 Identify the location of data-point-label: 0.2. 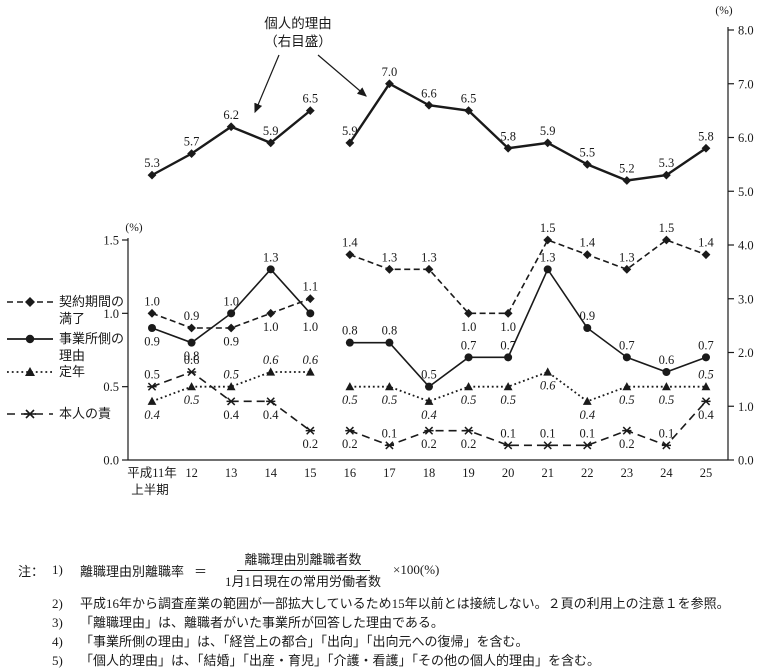
(469, 444).